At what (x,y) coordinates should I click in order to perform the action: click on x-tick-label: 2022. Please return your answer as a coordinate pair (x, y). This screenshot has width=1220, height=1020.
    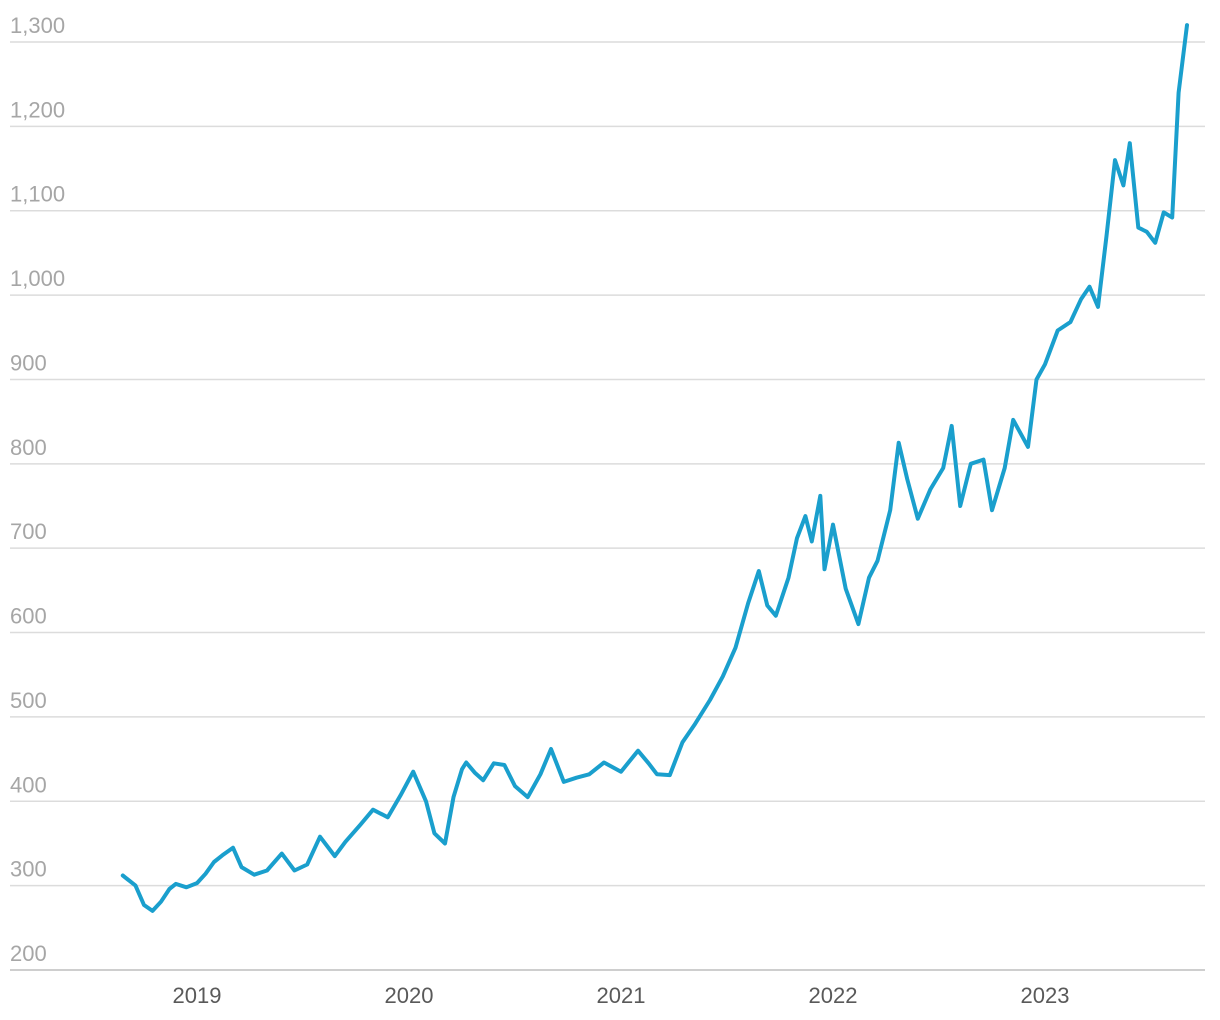
    Looking at the image, I should click on (833, 995).